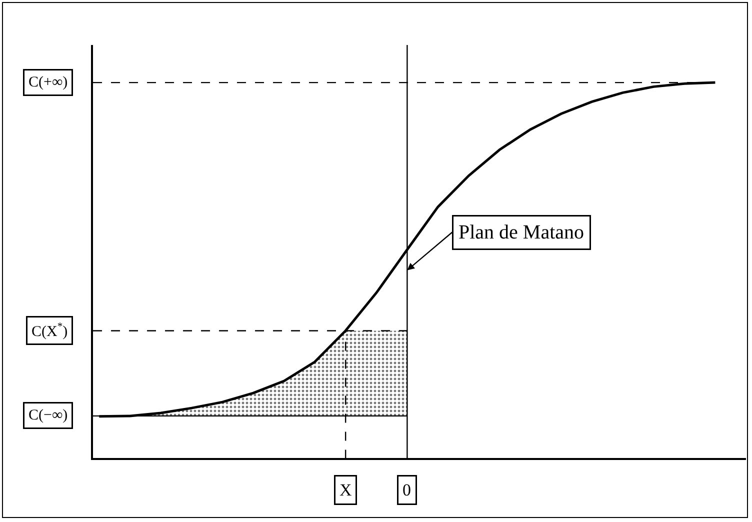  Describe the element at coordinates (406, 490) in the screenshot. I see `x-tick-label: 0` at that location.